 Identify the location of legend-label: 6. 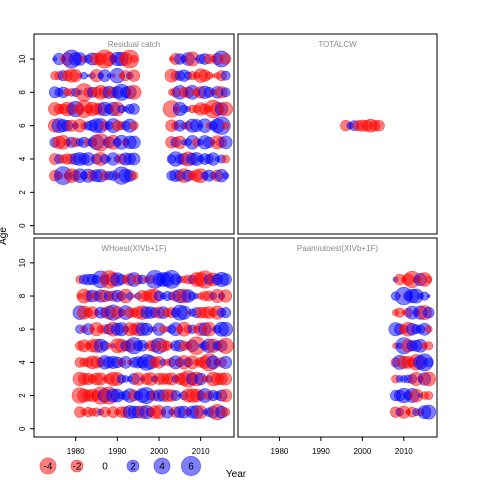
(191, 467).